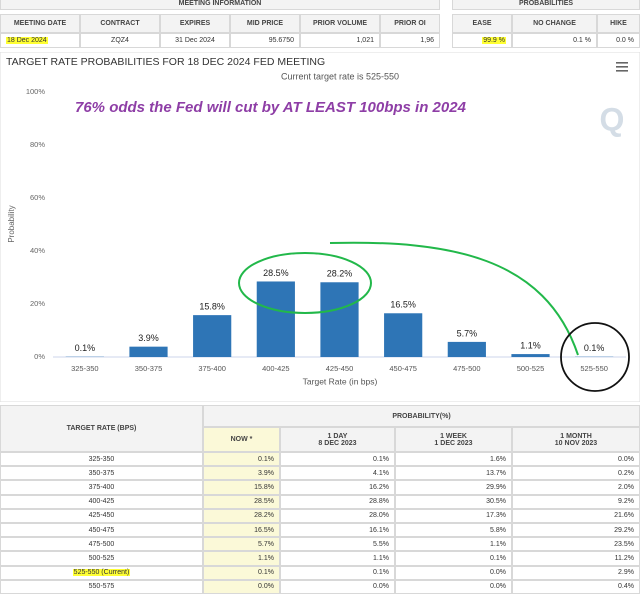  Describe the element at coordinates (101, 502) in the screenshot. I see `table-cell: 400-425` at that location.